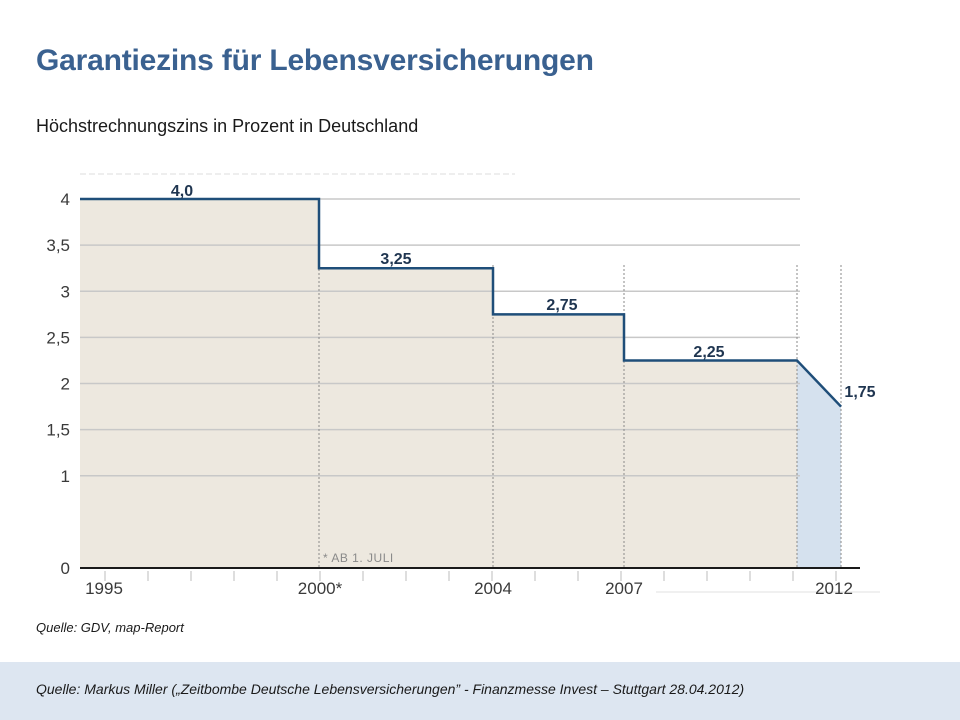  What do you see at coordinates (834, 588) in the screenshot?
I see `x-tick-label: 2012` at bounding box center [834, 588].